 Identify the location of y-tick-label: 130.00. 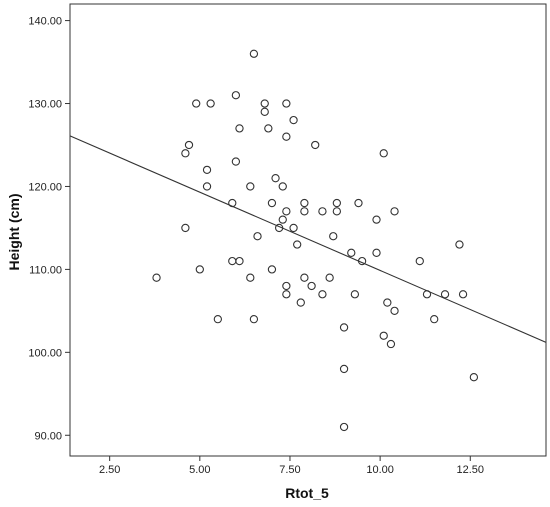
(45, 105).